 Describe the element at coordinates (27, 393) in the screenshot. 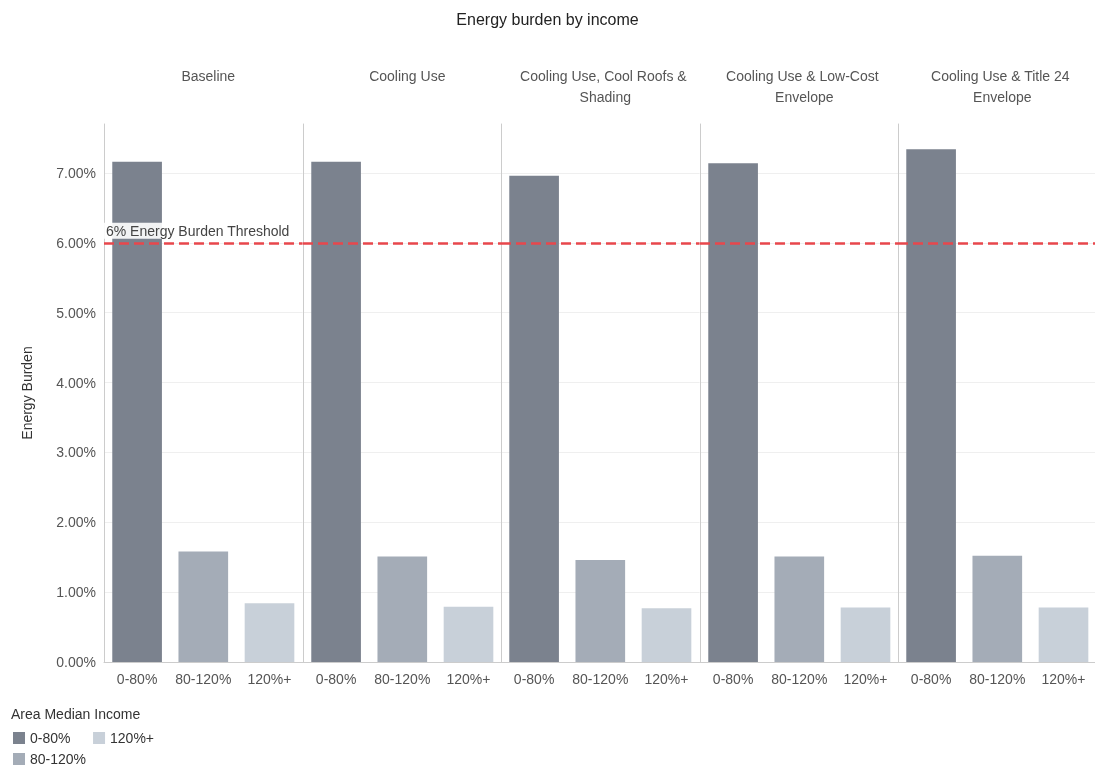

I see `y-axis-title: Energy Burden` at that location.